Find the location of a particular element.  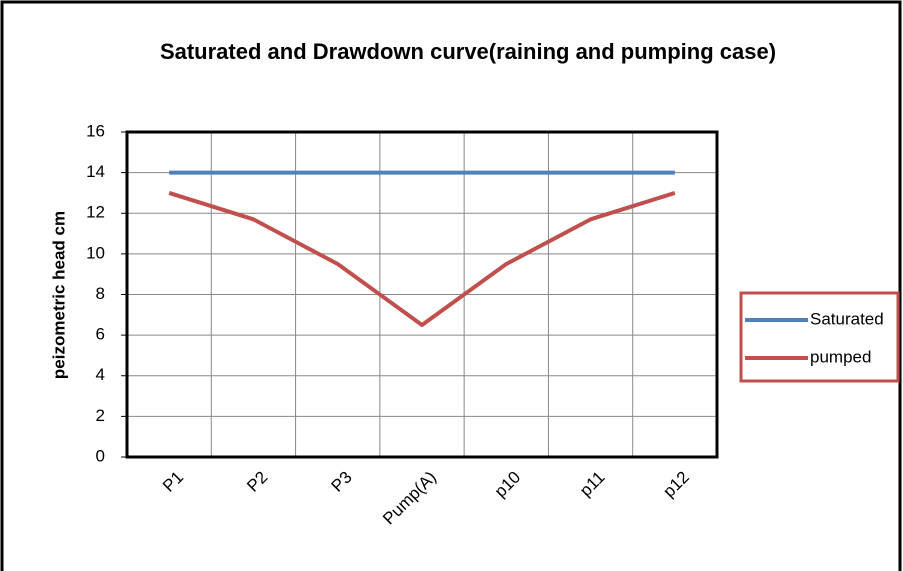

legend-label: pumped is located at coordinates (840, 356).